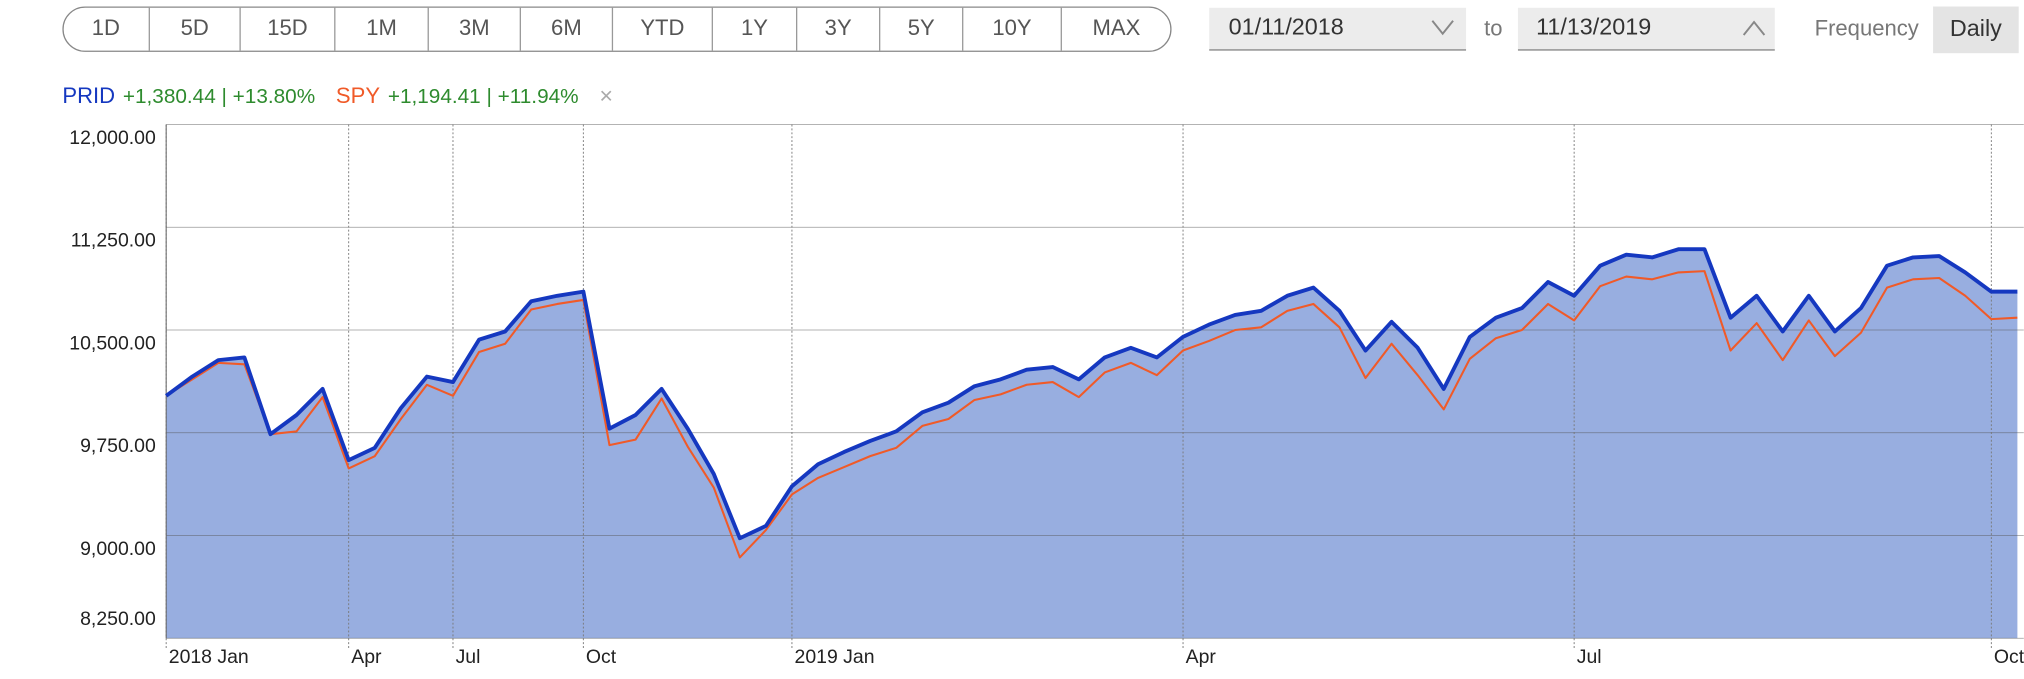 The width and height of the screenshot is (2024, 679). What do you see at coordinates (617, 29) in the screenshot?
I see `range-selector` at bounding box center [617, 29].